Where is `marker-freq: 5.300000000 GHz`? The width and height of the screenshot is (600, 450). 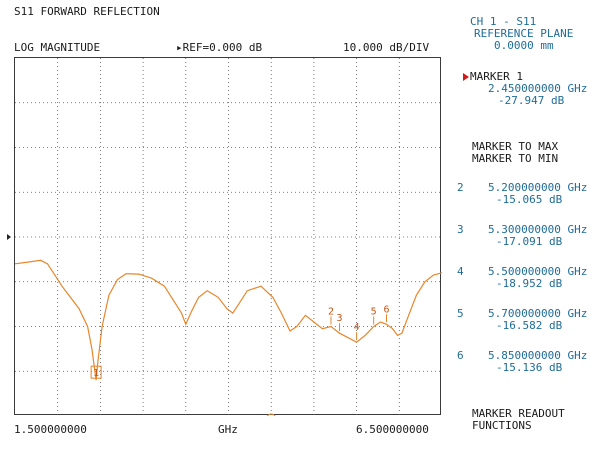
marker-freq: 5.300000000 GHz is located at coordinates (538, 229).